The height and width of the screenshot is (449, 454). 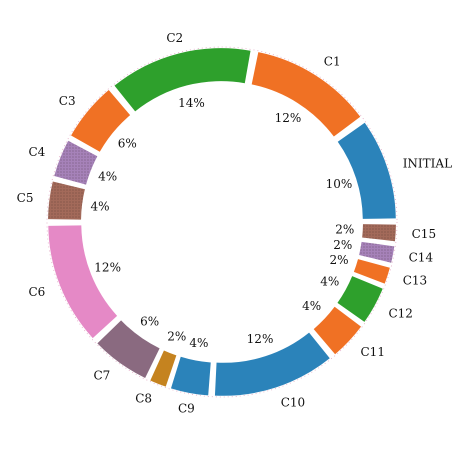 I want to click on category-label-c15: C15, so click(x=424, y=234).